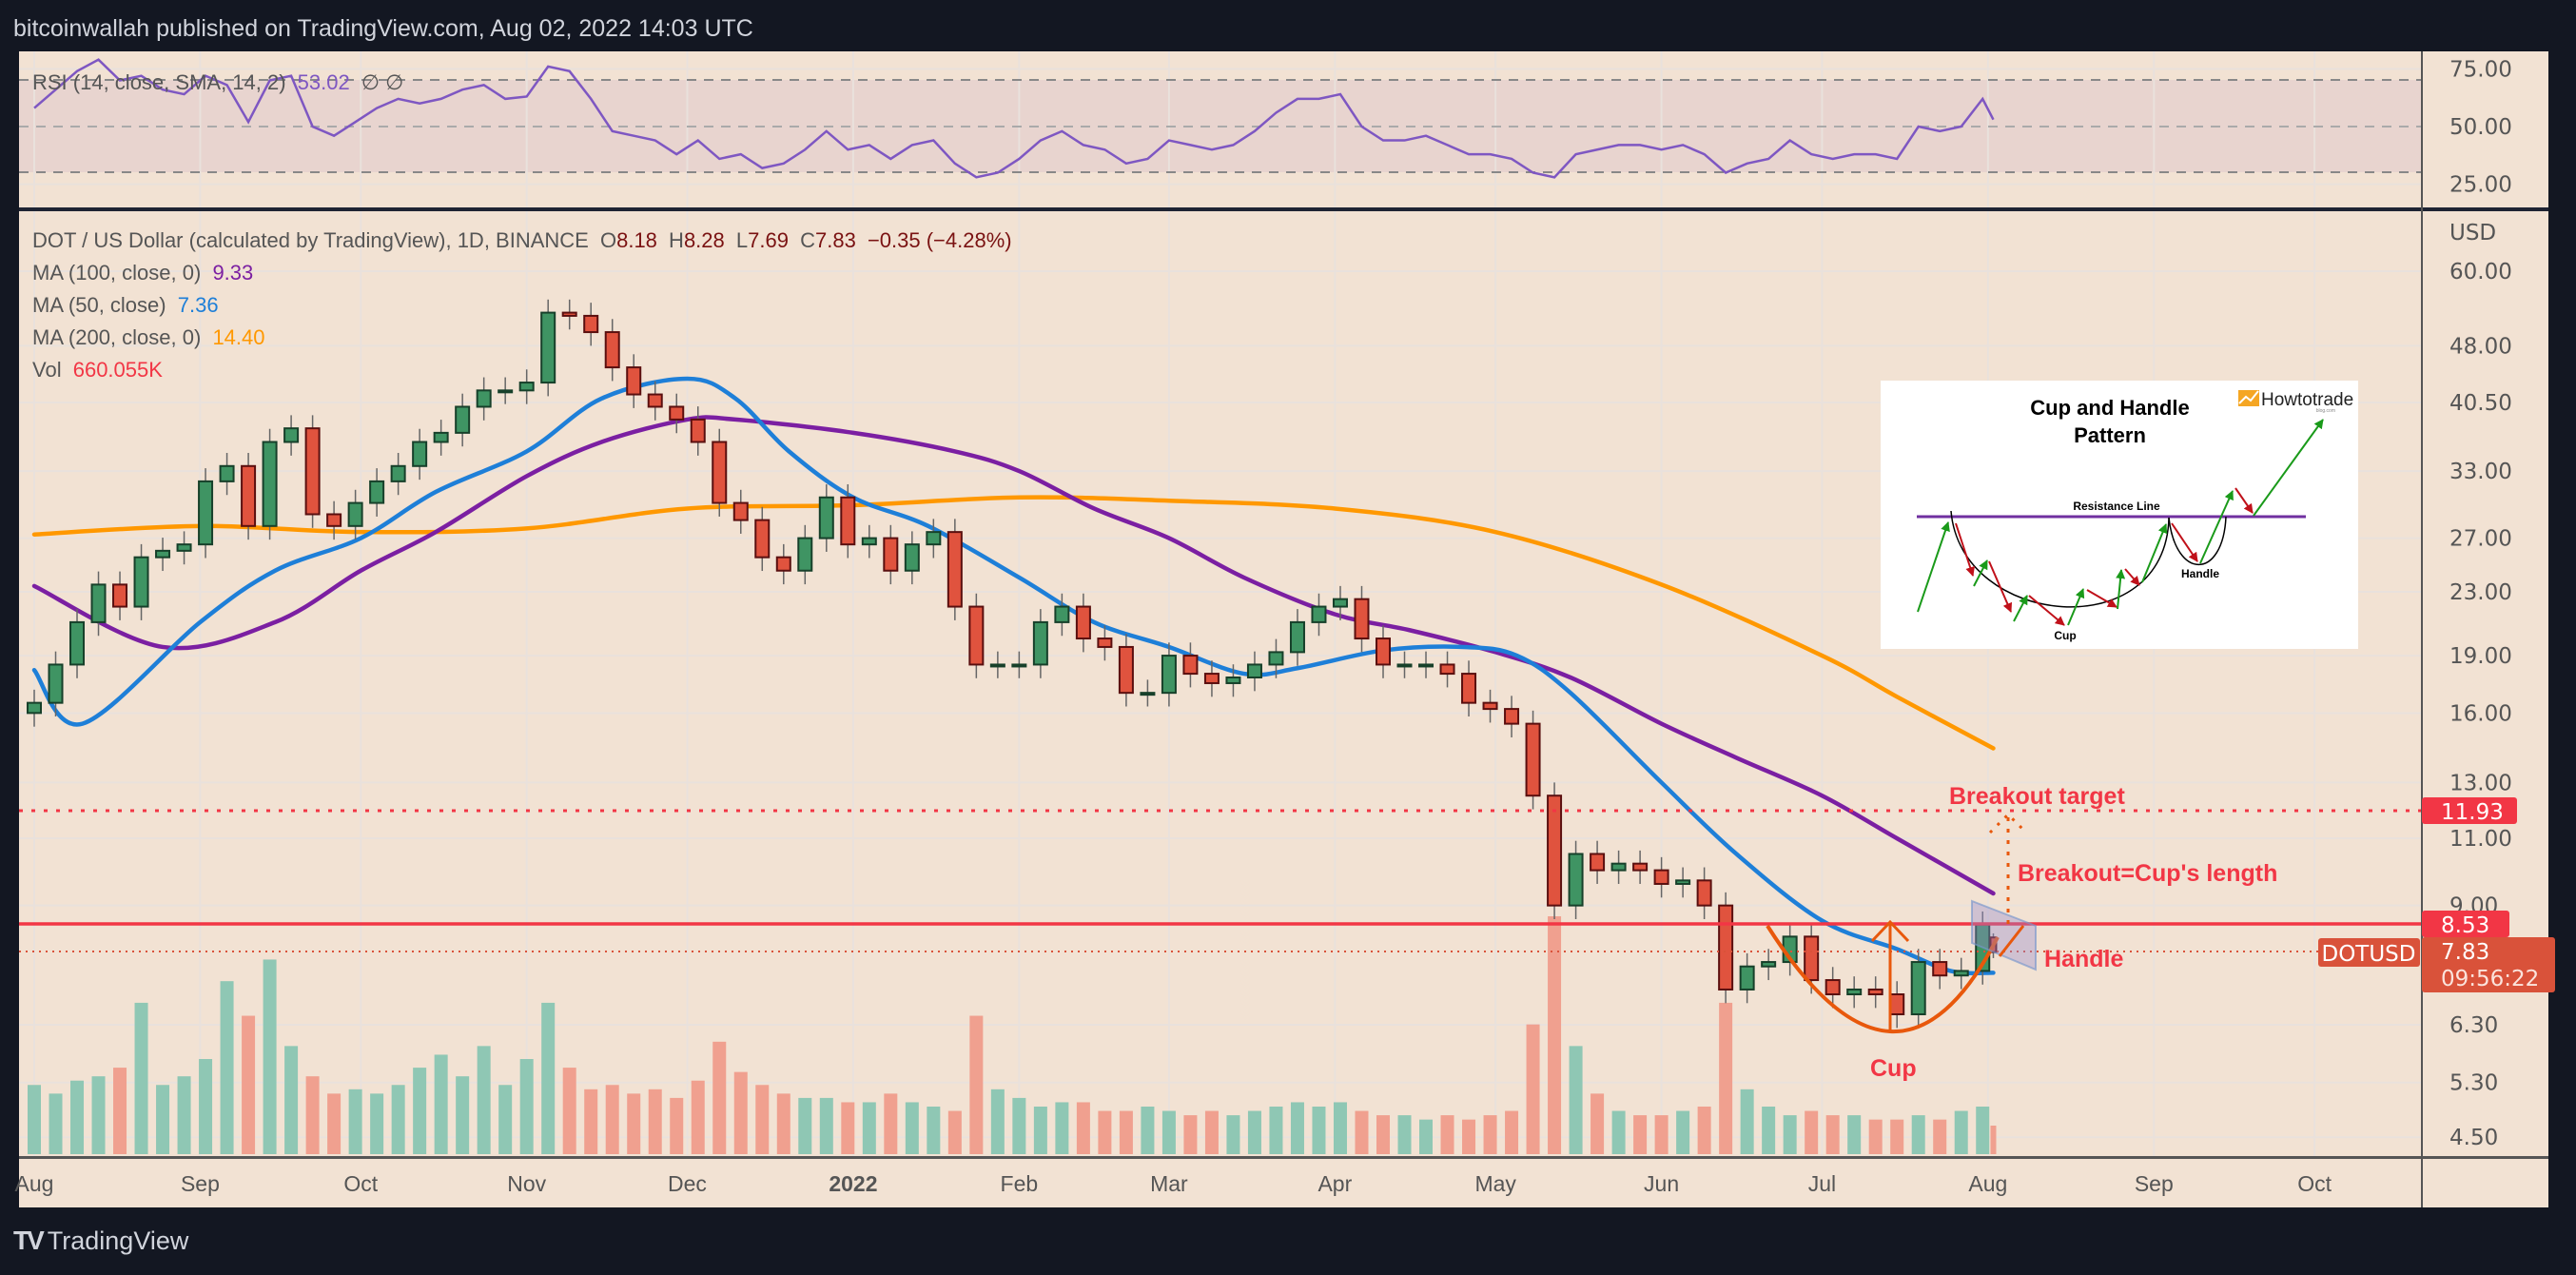 Image resolution: width=2576 pixels, height=1275 pixels. What do you see at coordinates (128, 305) in the screenshot?
I see `ma50-legend: MA (50, close) 7.36` at bounding box center [128, 305].